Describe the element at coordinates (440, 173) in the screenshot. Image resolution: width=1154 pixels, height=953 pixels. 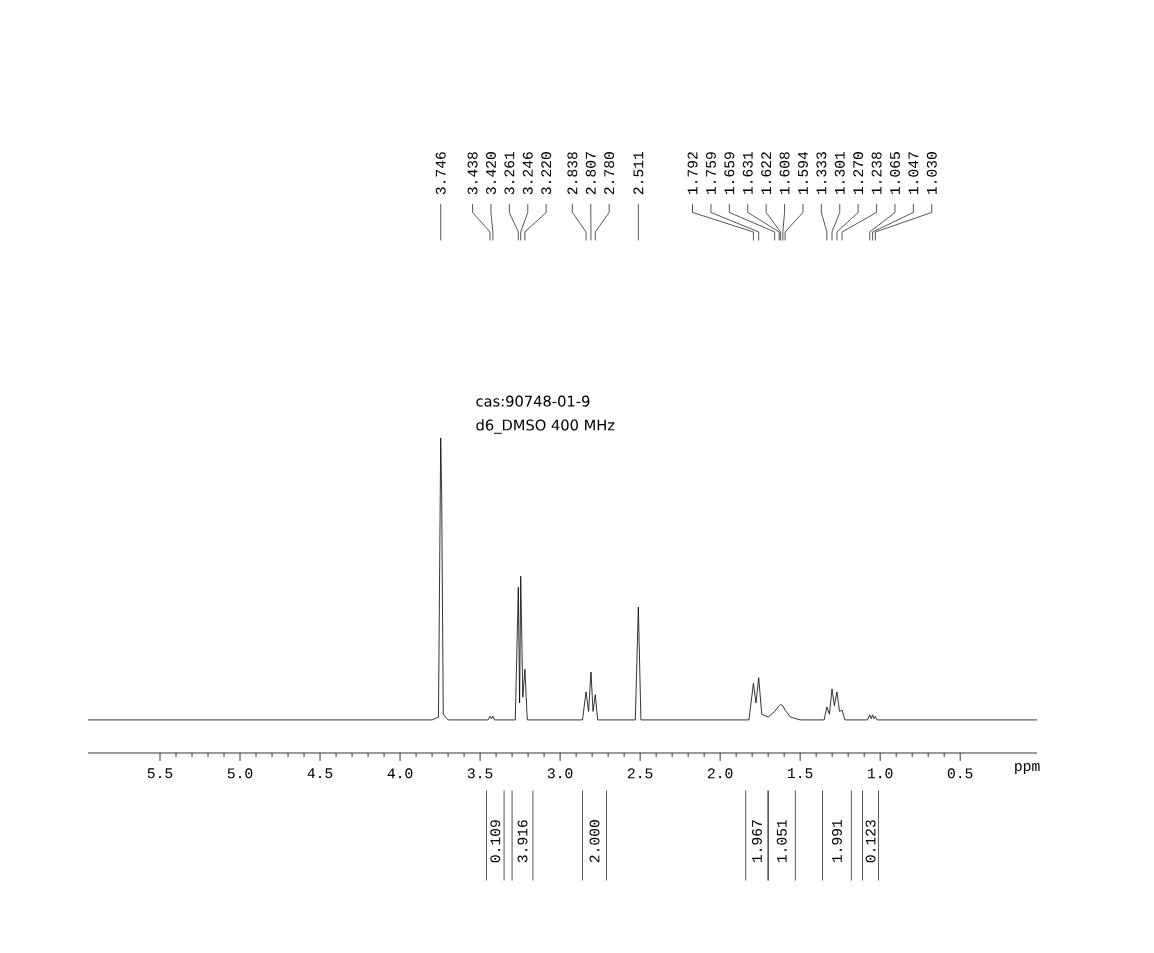
I see `annotation: 3.746` at that location.